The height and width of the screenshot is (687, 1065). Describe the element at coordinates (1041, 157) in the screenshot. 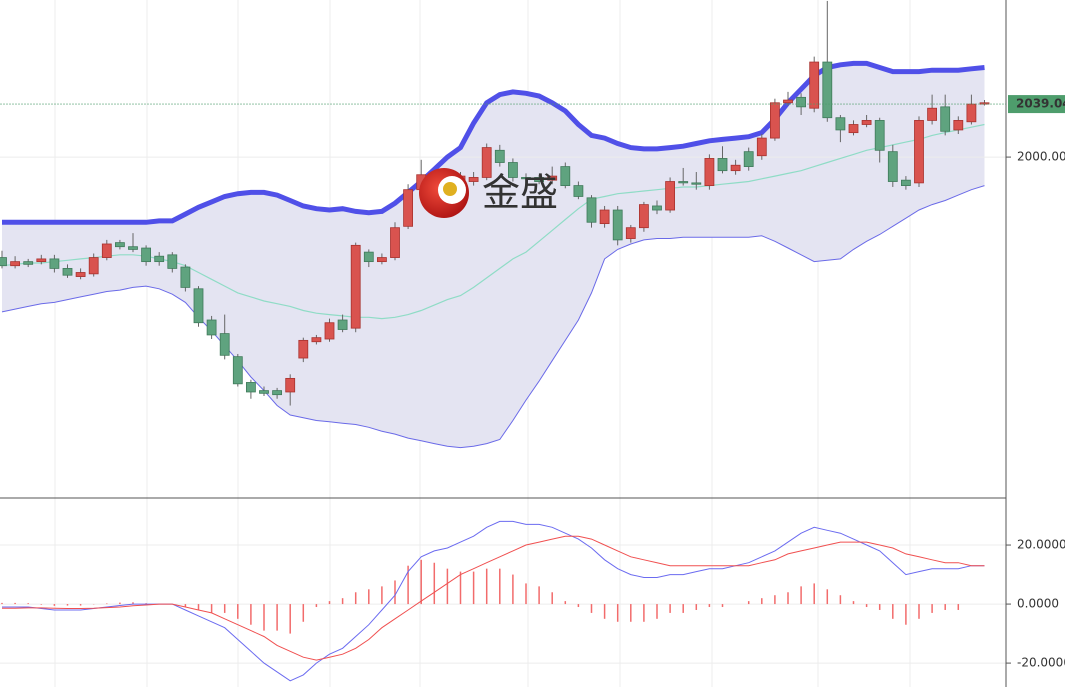

I see `y-tick-label: 2000.00` at that location.